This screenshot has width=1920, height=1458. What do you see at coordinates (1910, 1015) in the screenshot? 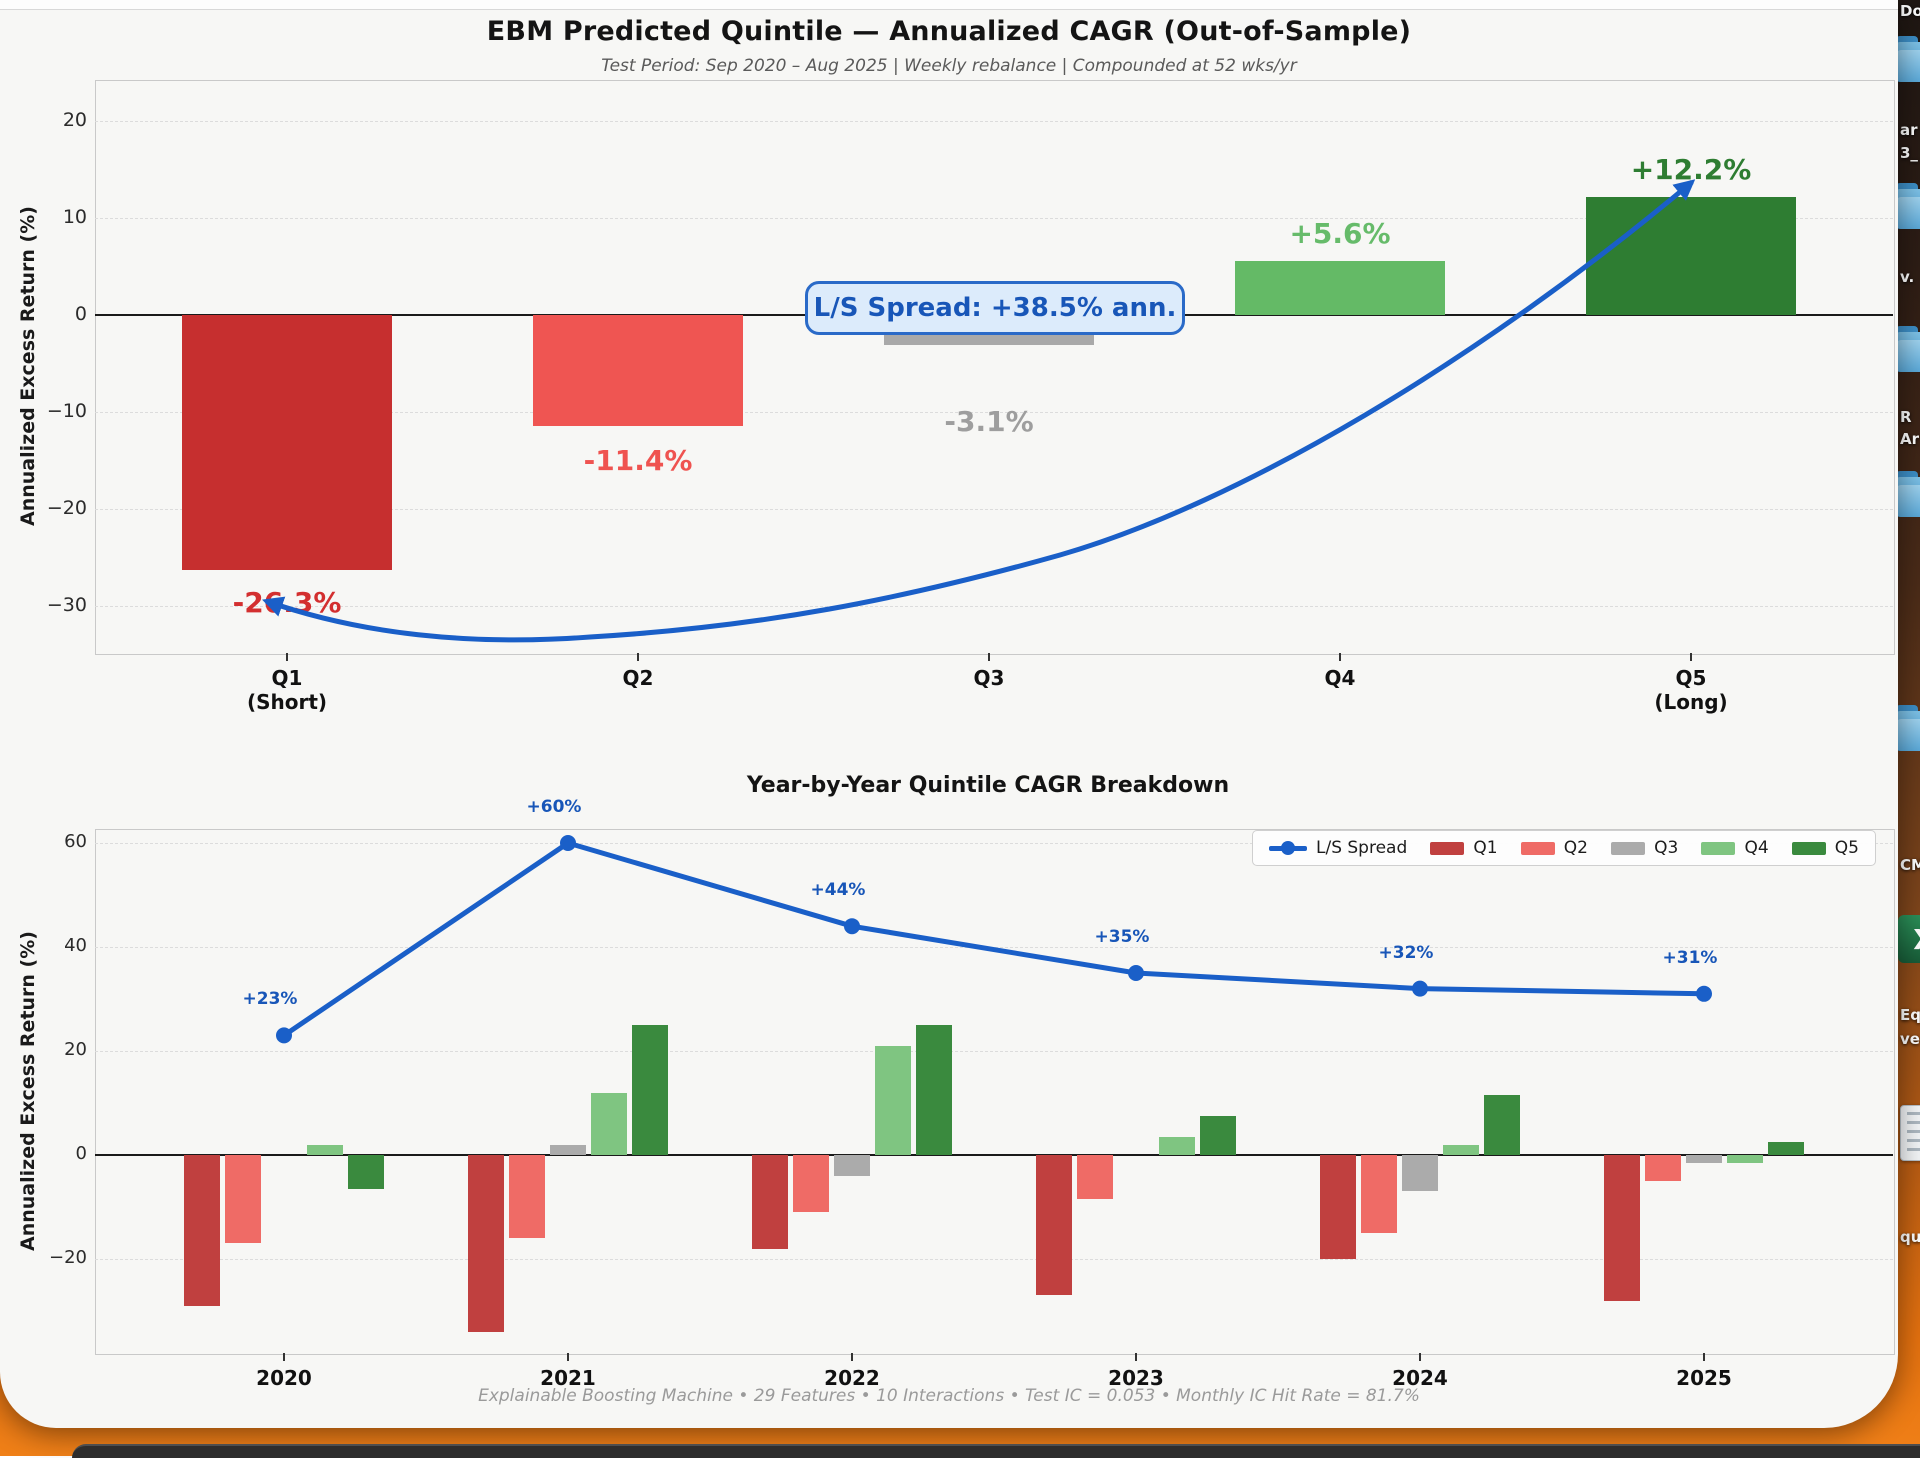
I see `desktop-icon-label: Eq` at bounding box center [1910, 1015].